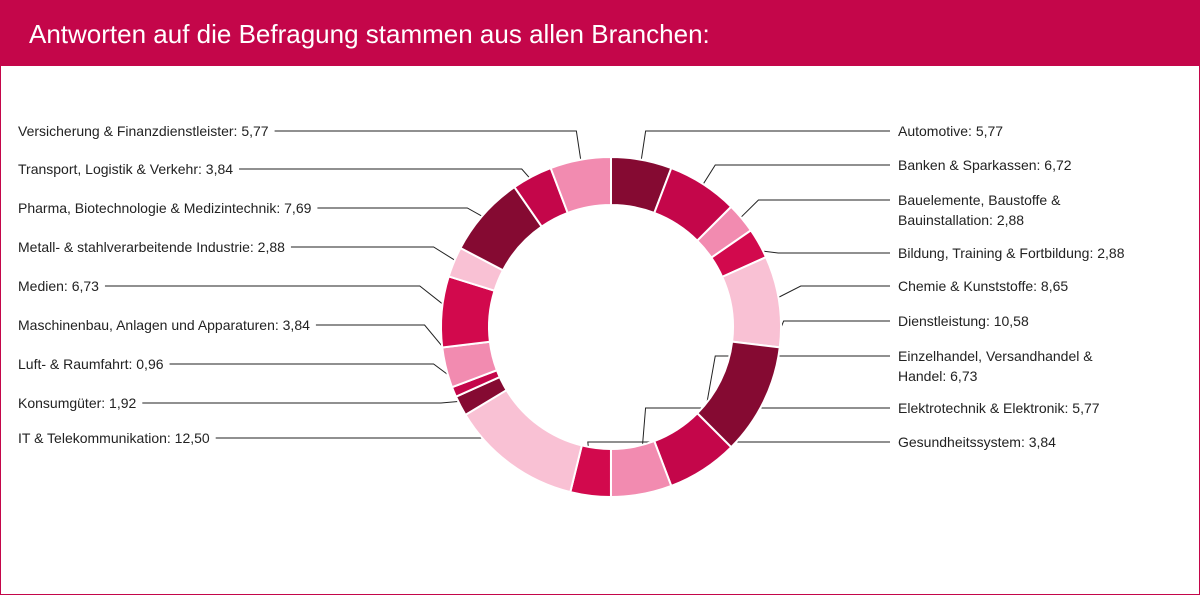  I want to click on slice-label: Chemie & Kunststoffe: 8,65, so click(983, 286).